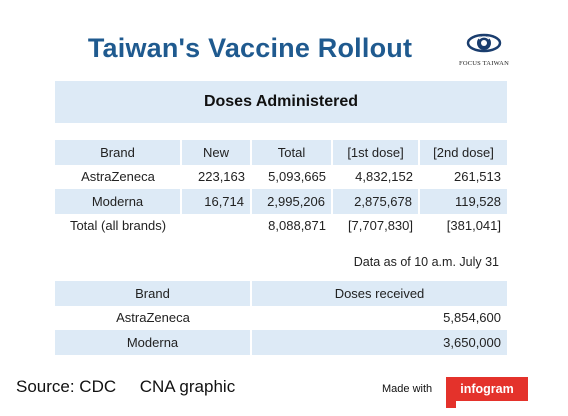  What do you see at coordinates (297, 226) in the screenshot?
I see `table-cell: 8,088,871` at bounding box center [297, 226].